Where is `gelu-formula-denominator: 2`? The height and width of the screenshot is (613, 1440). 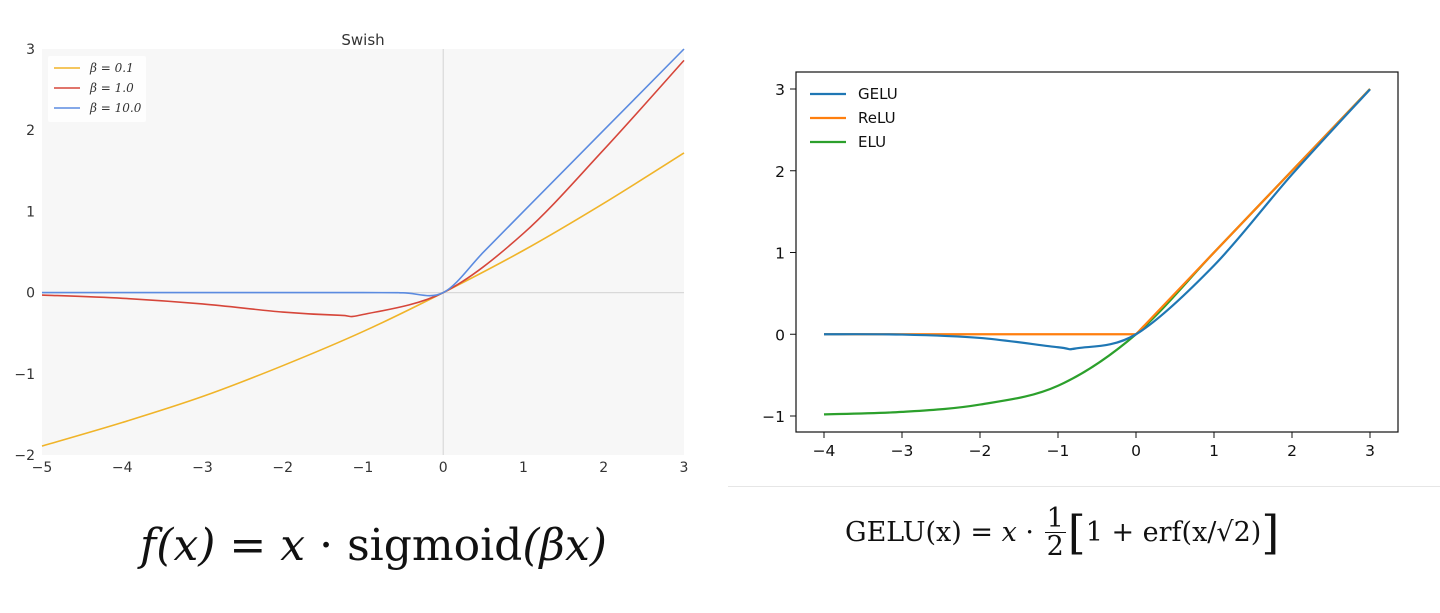 gelu-formula-denominator: 2 is located at coordinates (1055, 546).